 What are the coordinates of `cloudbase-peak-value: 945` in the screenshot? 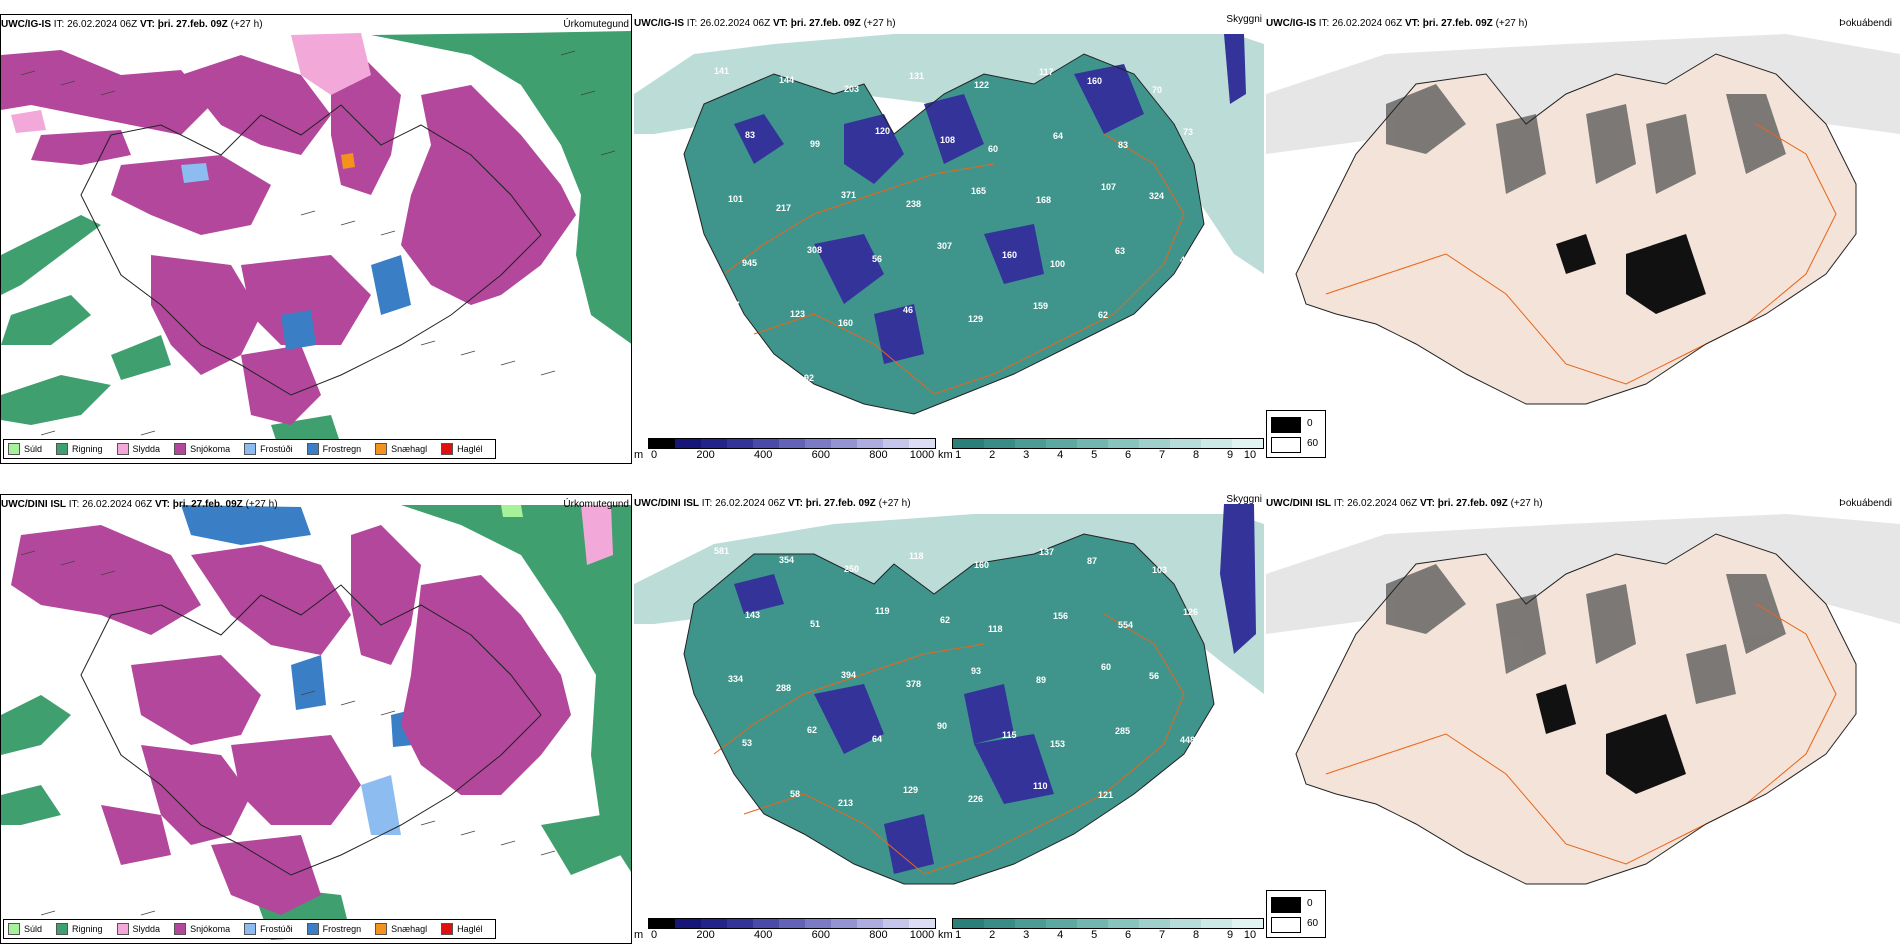 It's located at (749, 263).